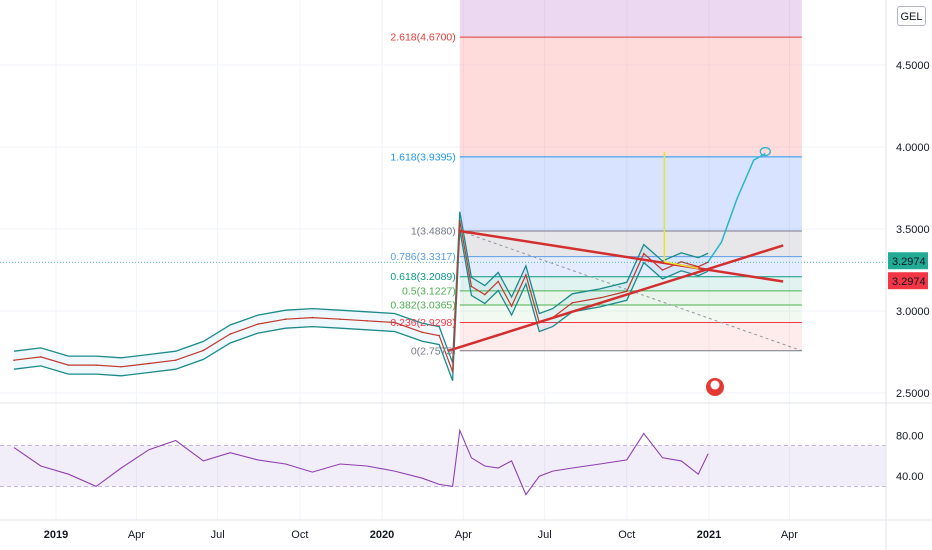 The image size is (932, 550). What do you see at coordinates (681, 265) in the screenshot?
I see `spike-base` at bounding box center [681, 265].